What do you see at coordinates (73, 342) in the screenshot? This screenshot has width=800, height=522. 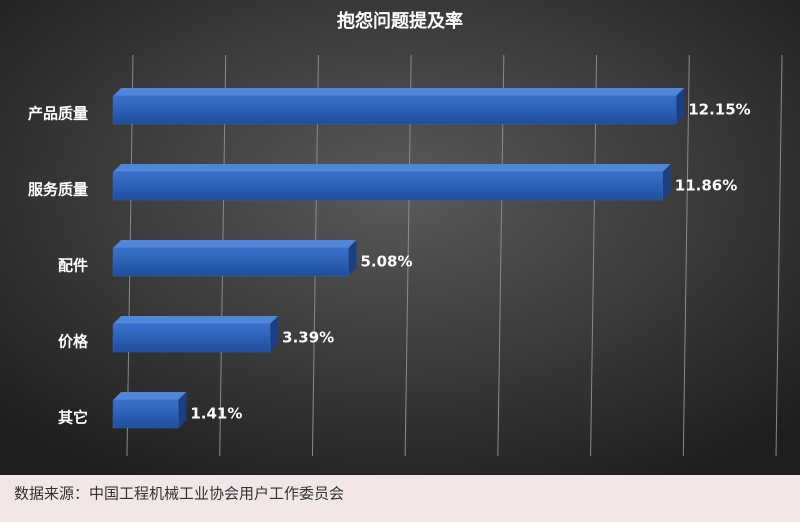 I see `y-tick-label: 价格` at bounding box center [73, 342].